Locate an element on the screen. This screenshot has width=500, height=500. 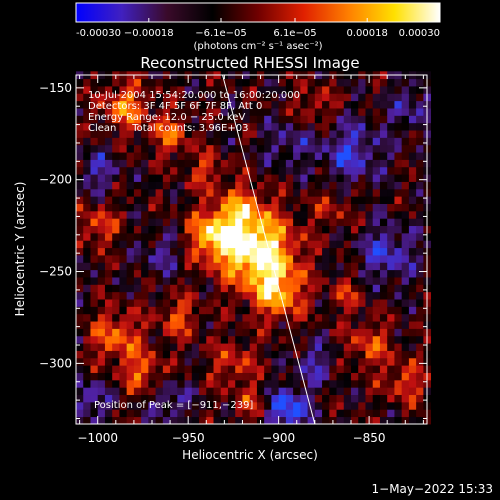
y-axis-label: Heliocentric Y (arcsec) is located at coordinates (20, 249).